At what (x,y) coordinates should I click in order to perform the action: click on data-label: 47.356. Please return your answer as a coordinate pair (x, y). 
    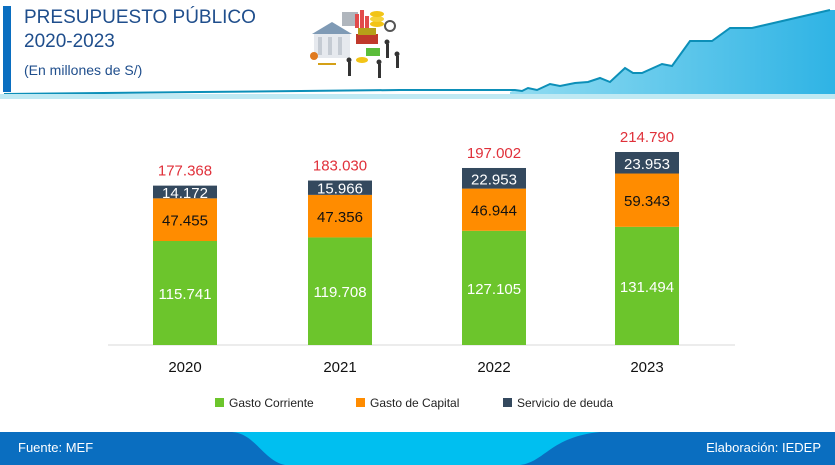
    Looking at the image, I should click on (340, 217).